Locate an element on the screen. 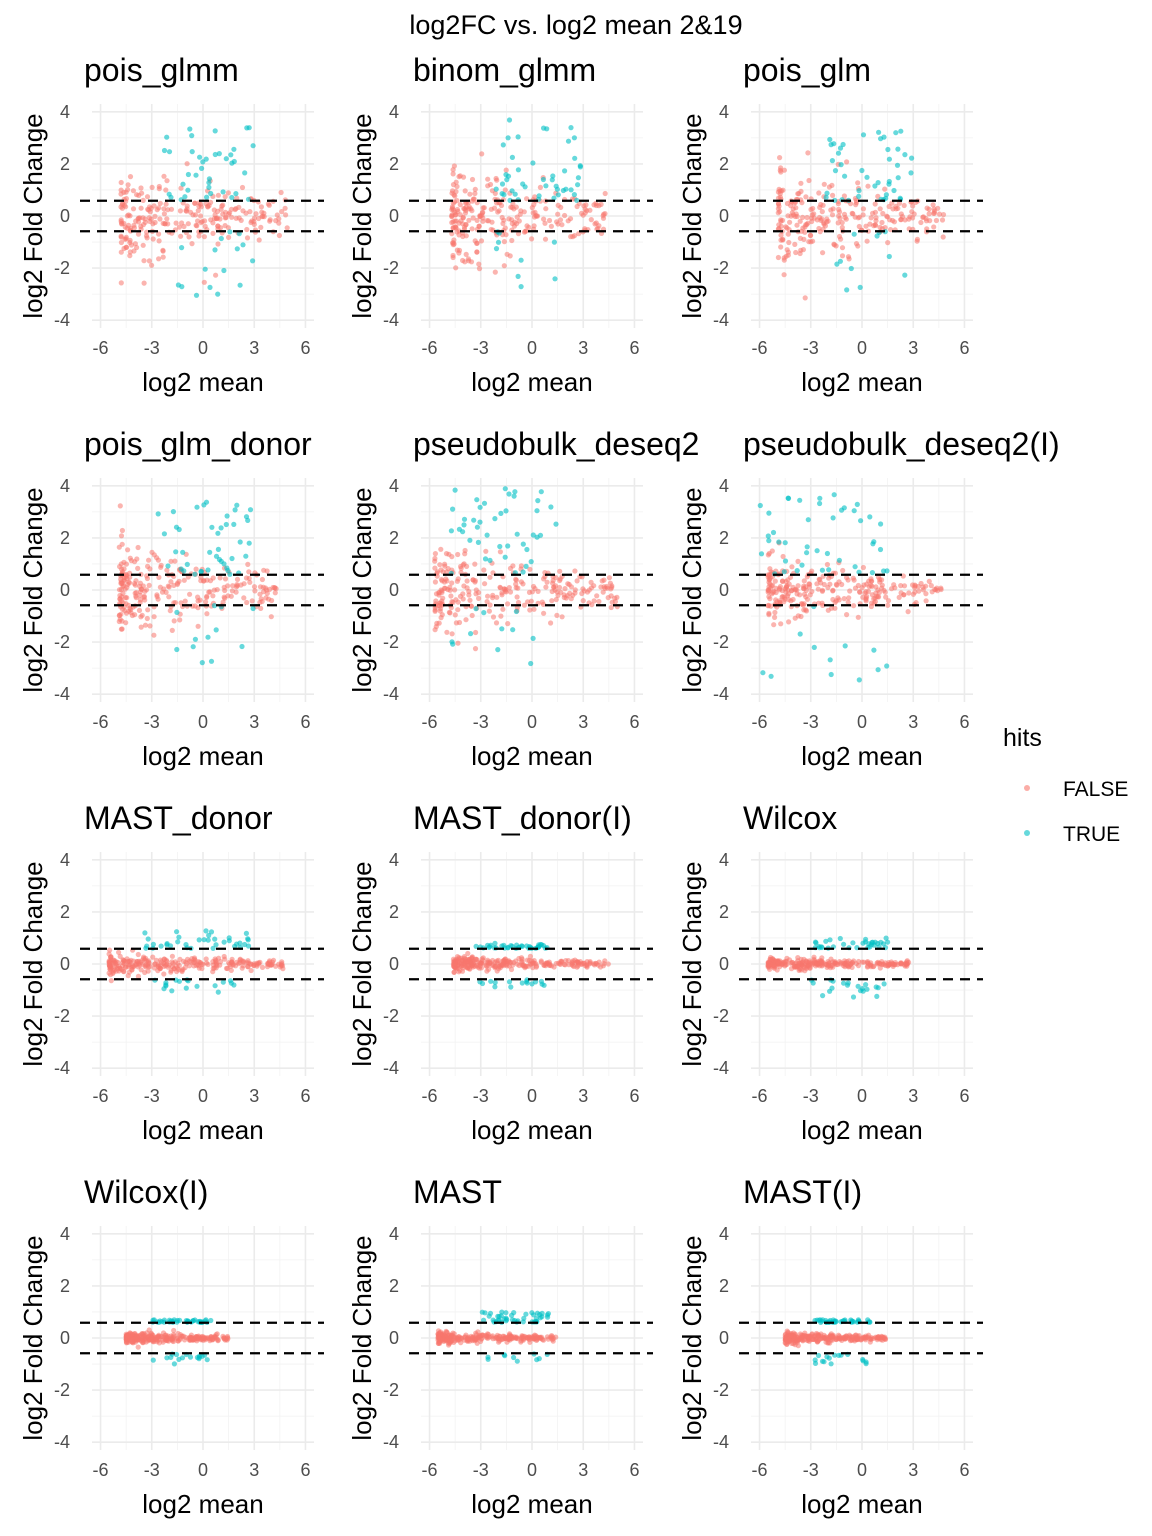 This screenshot has width=1152, height=1536. panel-title: pois_glmm is located at coordinates (161, 70).